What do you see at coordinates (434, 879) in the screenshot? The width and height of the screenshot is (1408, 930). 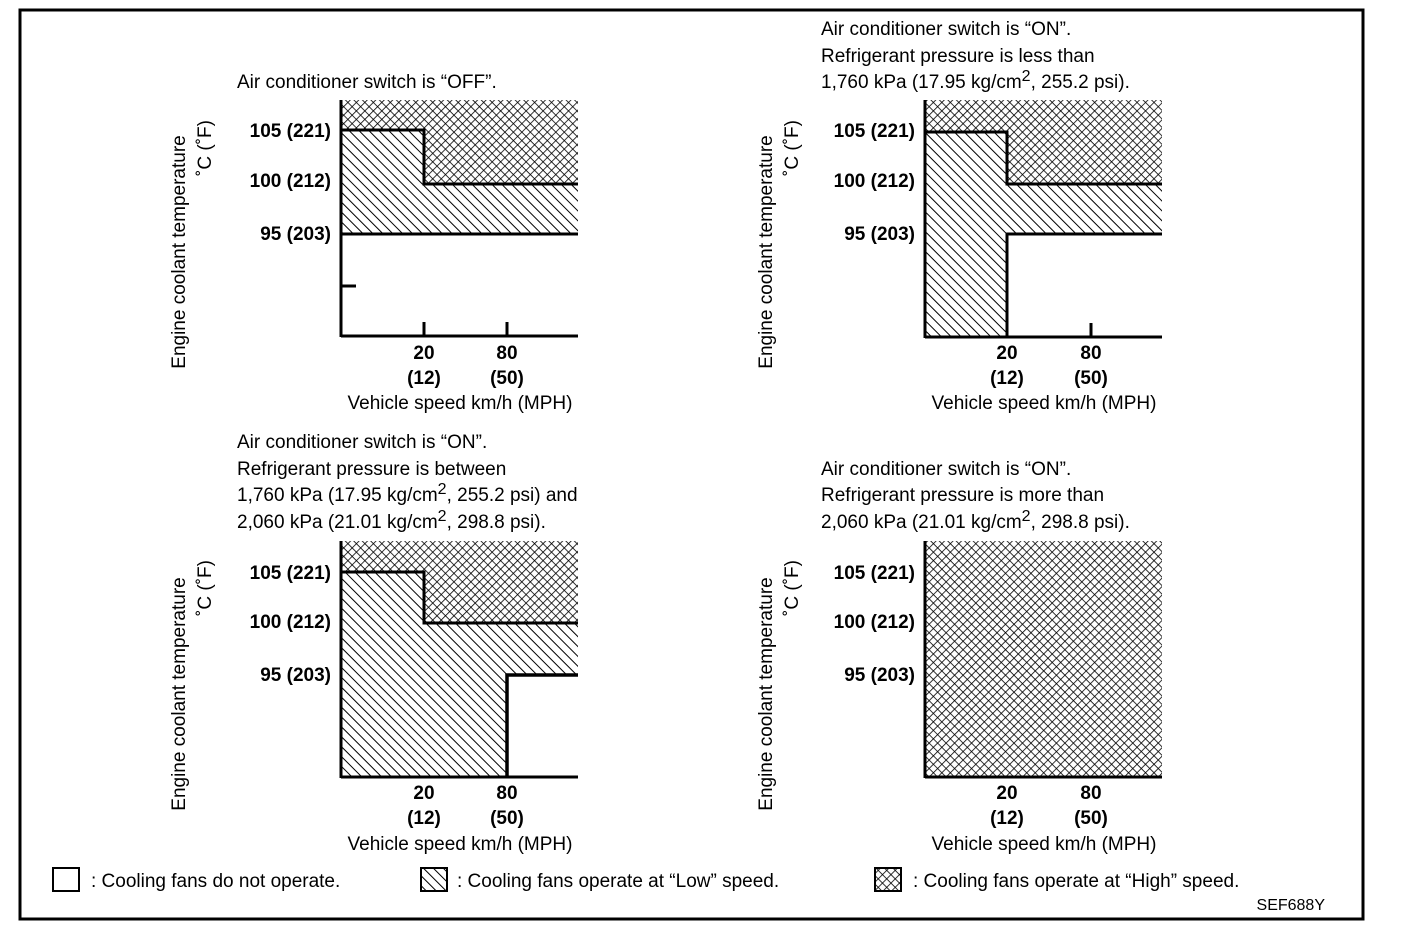 I see `legend-swatch-low` at bounding box center [434, 879].